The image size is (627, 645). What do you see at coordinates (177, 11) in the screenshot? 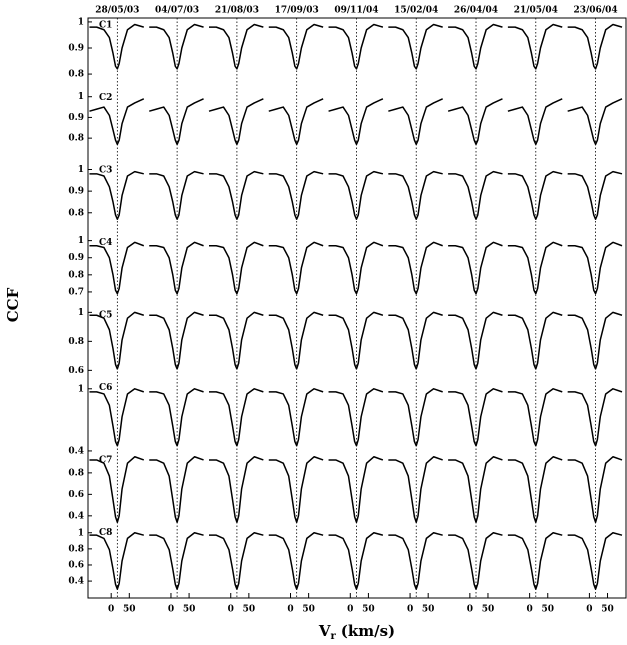
I see `column-date: 04/07/03` at bounding box center [177, 11].